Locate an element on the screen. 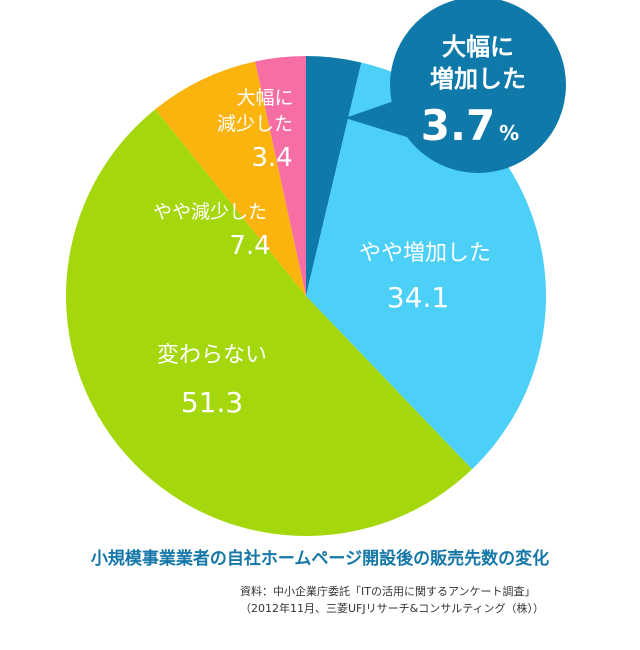 The image size is (640, 650). slice-value-unchanged: 51.3 is located at coordinates (212, 402).